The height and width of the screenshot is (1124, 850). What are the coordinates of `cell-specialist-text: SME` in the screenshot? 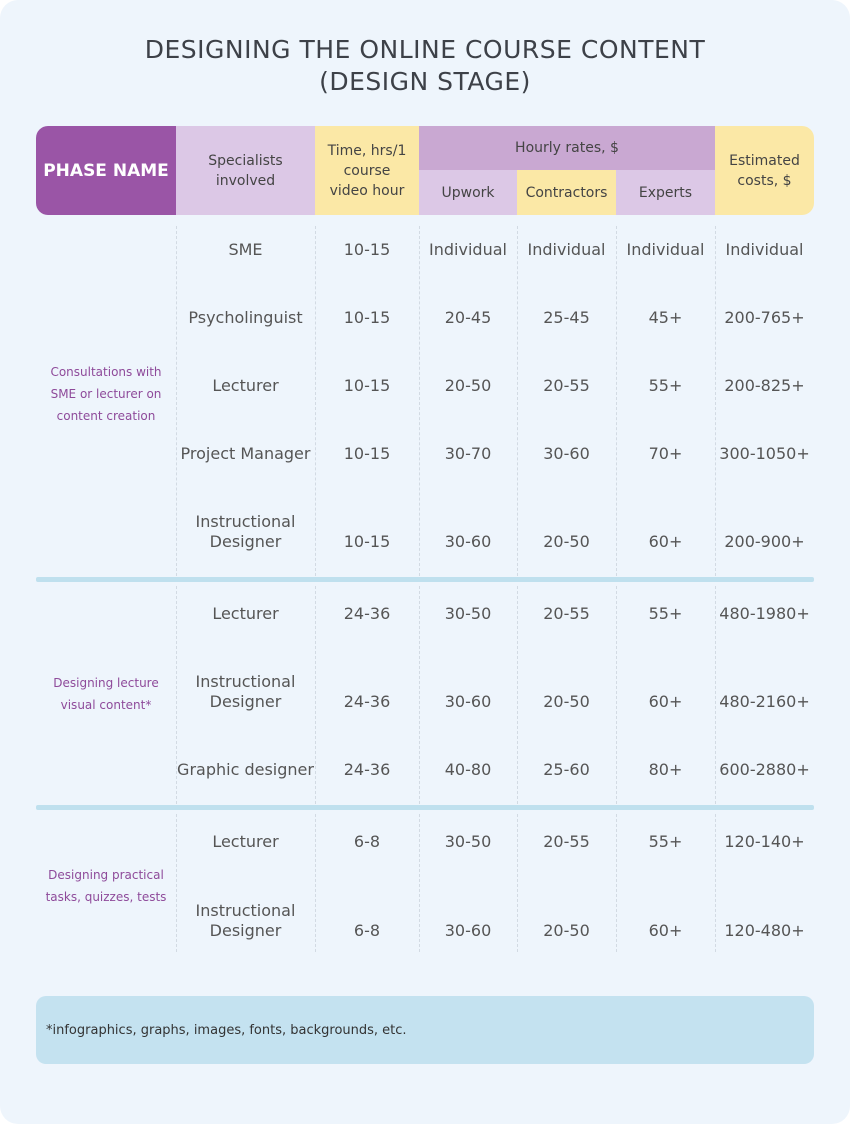 It's located at (245, 249).